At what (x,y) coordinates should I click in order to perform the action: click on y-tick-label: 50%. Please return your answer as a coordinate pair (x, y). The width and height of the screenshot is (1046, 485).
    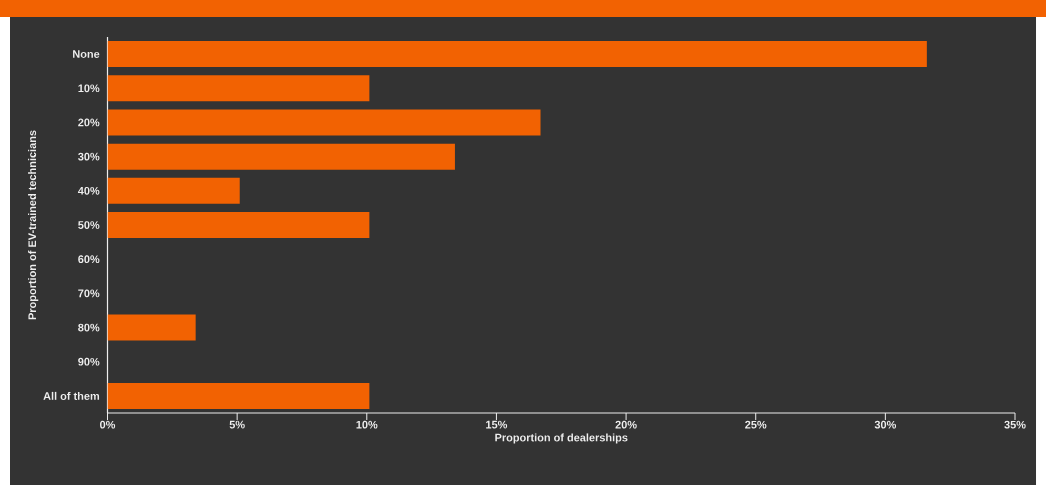
    Looking at the image, I should click on (89, 225).